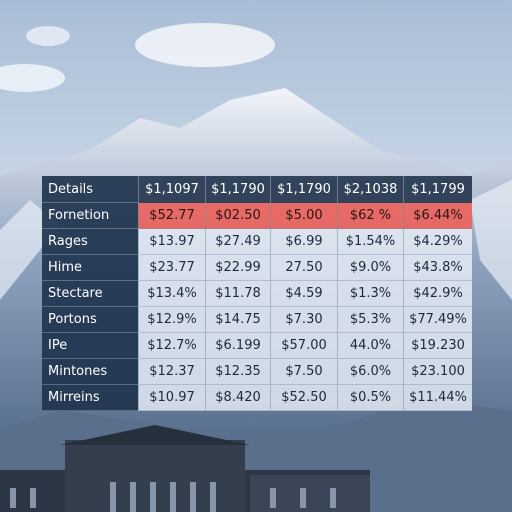  I want to click on table-cell: $62 %, so click(370, 216).